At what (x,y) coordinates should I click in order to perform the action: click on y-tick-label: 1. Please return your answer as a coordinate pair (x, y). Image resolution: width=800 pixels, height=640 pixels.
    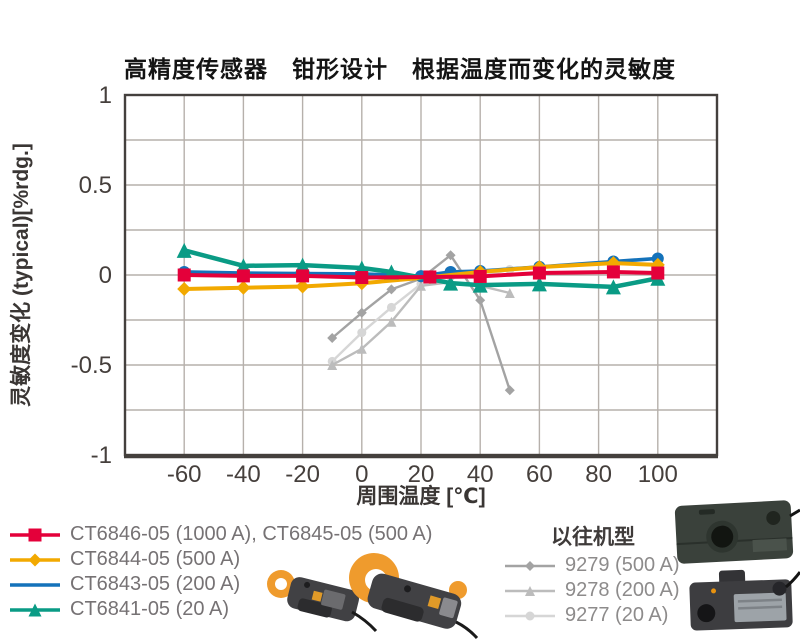
    Looking at the image, I should click on (105, 95).